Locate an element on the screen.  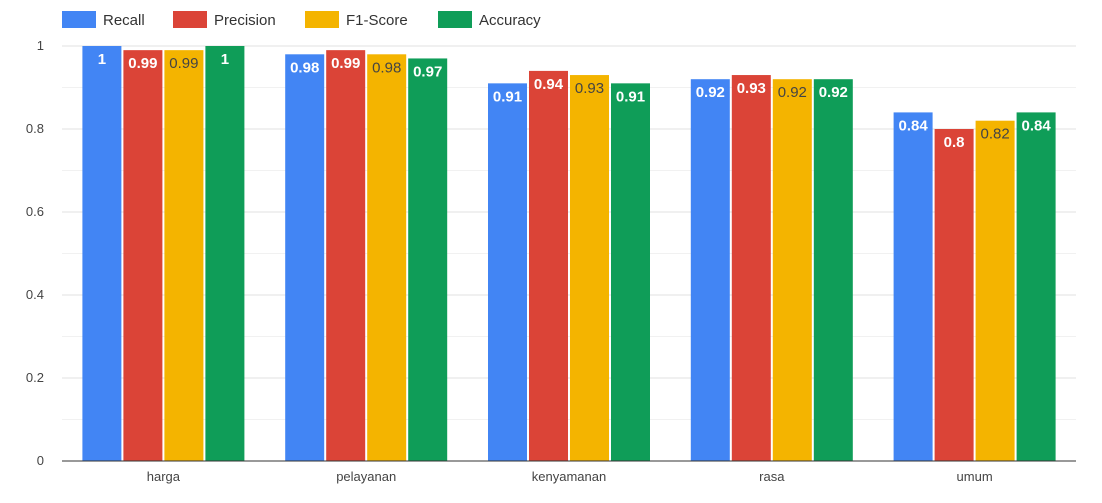
y-tick-label: 1 is located at coordinates (40, 45).